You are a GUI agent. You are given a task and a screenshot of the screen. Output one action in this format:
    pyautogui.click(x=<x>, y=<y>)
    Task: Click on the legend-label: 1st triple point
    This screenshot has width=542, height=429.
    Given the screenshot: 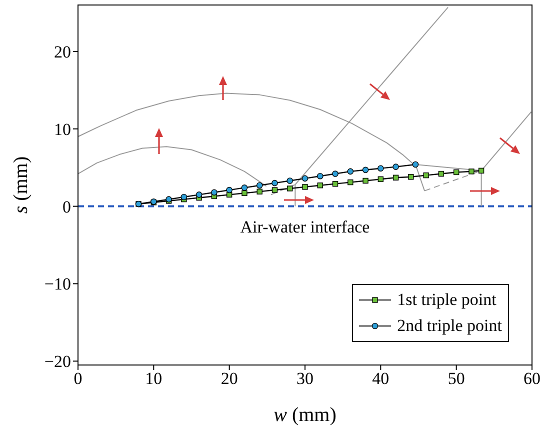 What is the action you would take?
    pyautogui.click(x=446, y=300)
    